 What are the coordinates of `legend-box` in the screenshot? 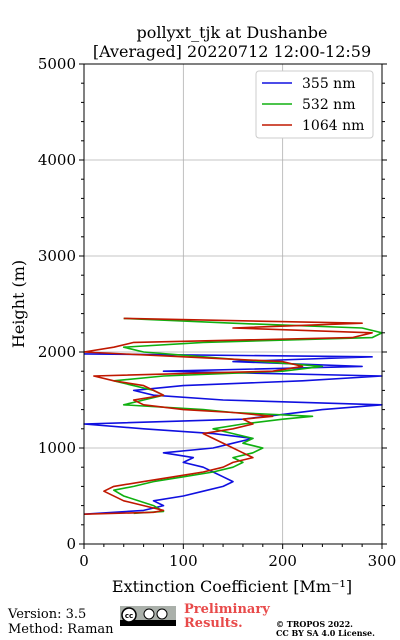 It's located at (314, 104).